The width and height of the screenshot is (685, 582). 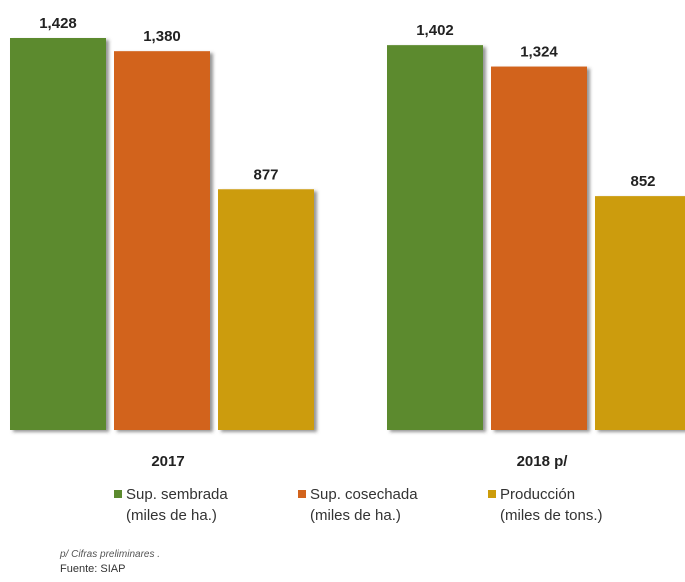 What do you see at coordinates (642, 181) in the screenshot?
I see `value-label-3-2: 852` at bounding box center [642, 181].